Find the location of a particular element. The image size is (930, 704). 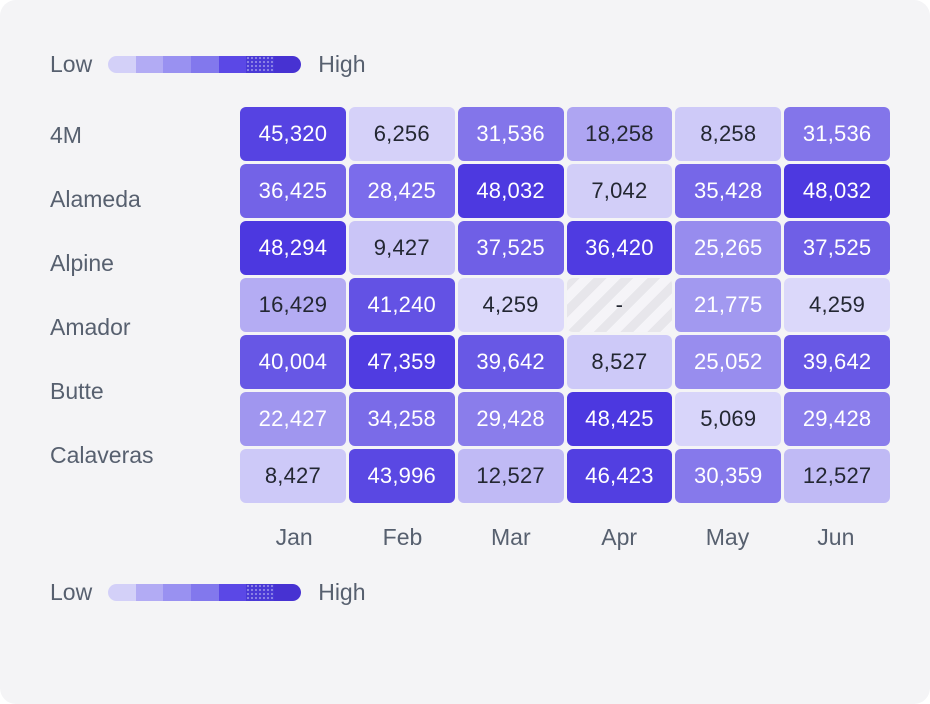

legend-bottom: Low High is located at coordinates (208, 592).